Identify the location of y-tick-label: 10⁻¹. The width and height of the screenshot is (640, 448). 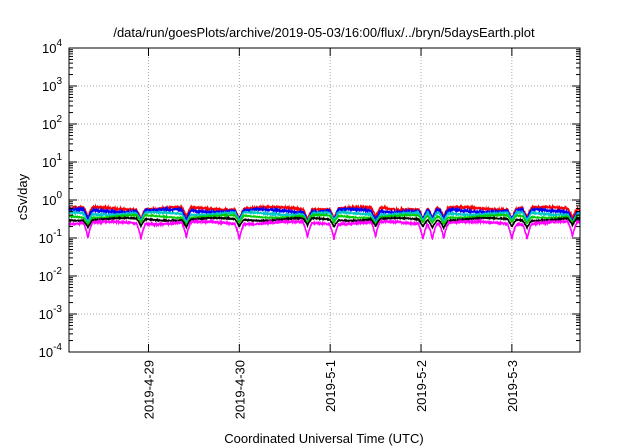
(51, 237).